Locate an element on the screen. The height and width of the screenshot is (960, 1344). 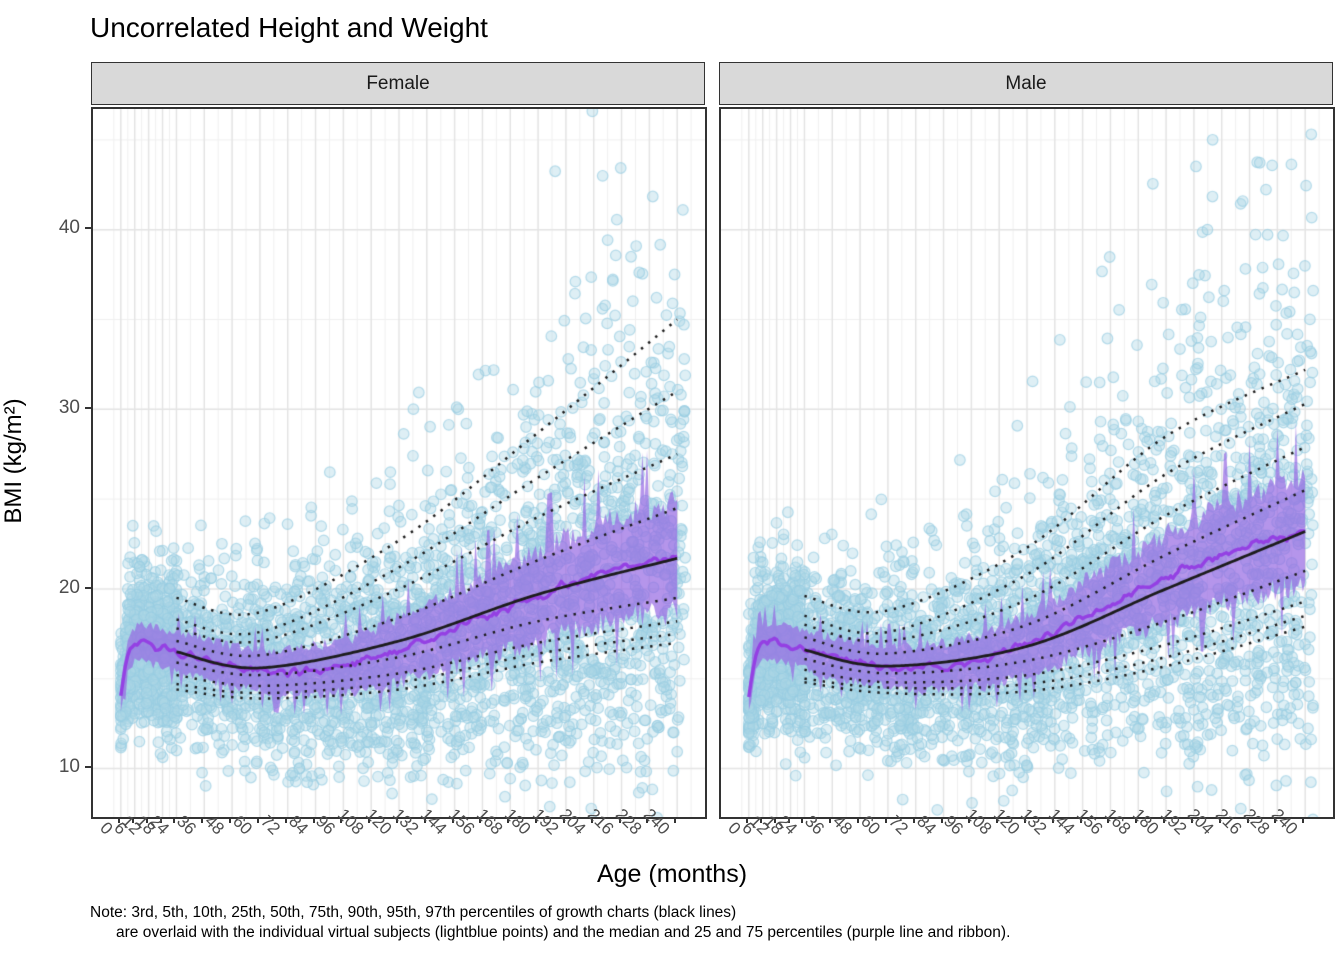
facet-strip-female-label: Female is located at coordinates (398, 83).